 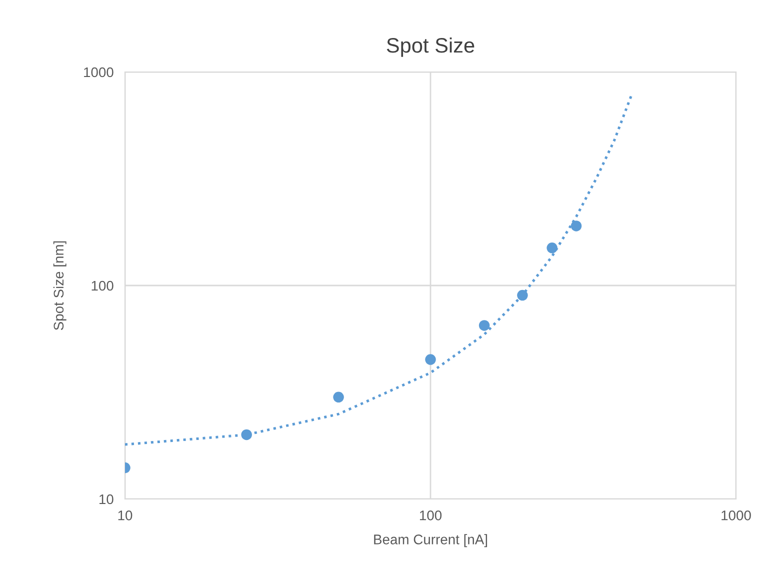 What do you see at coordinates (430, 47) in the screenshot?
I see `chart-title: Spot Size` at bounding box center [430, 47].